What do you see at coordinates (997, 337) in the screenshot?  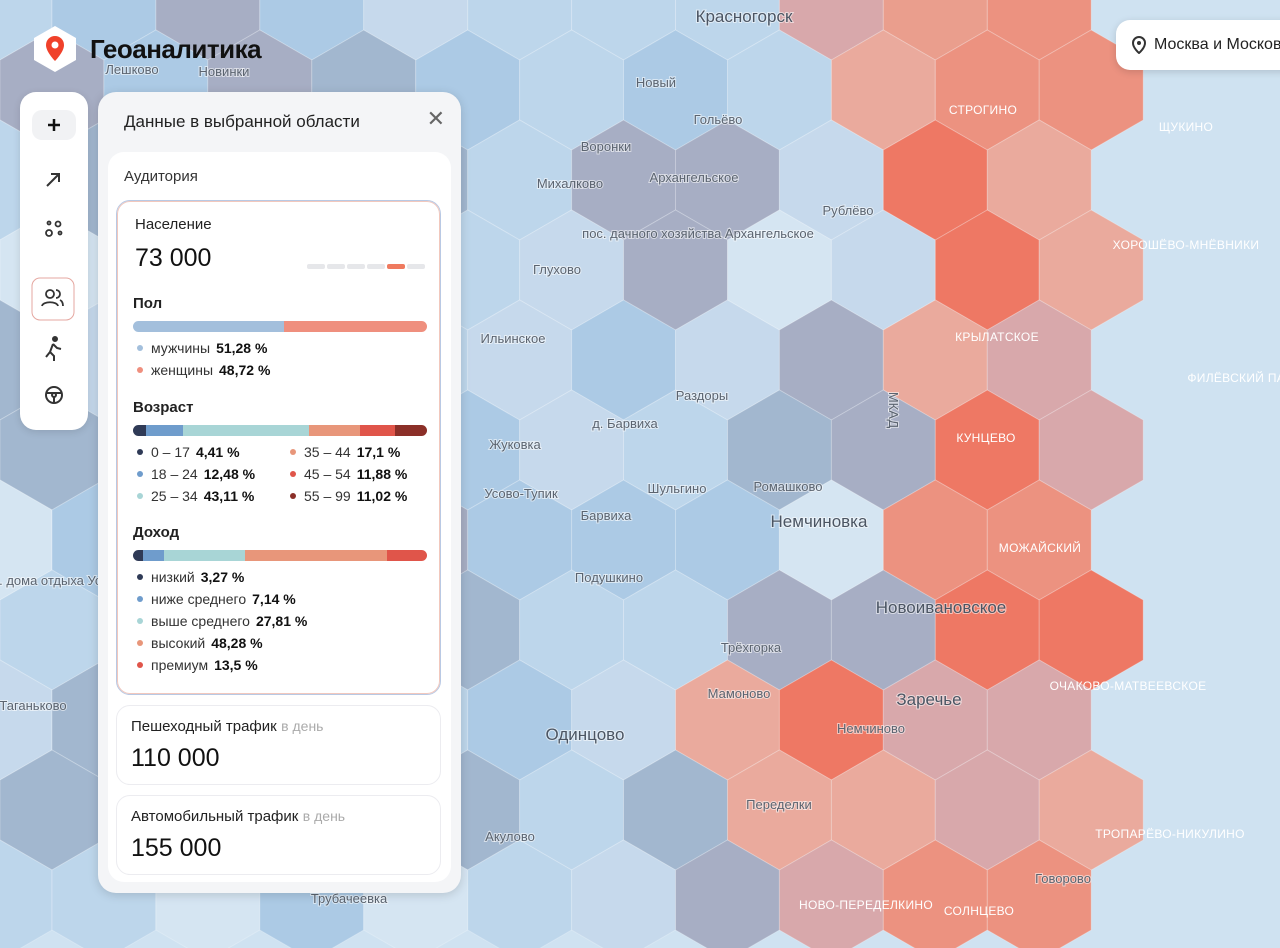 I see `map-label: КРЫЛАТСКОЕ` at bounding box center [997, 337].